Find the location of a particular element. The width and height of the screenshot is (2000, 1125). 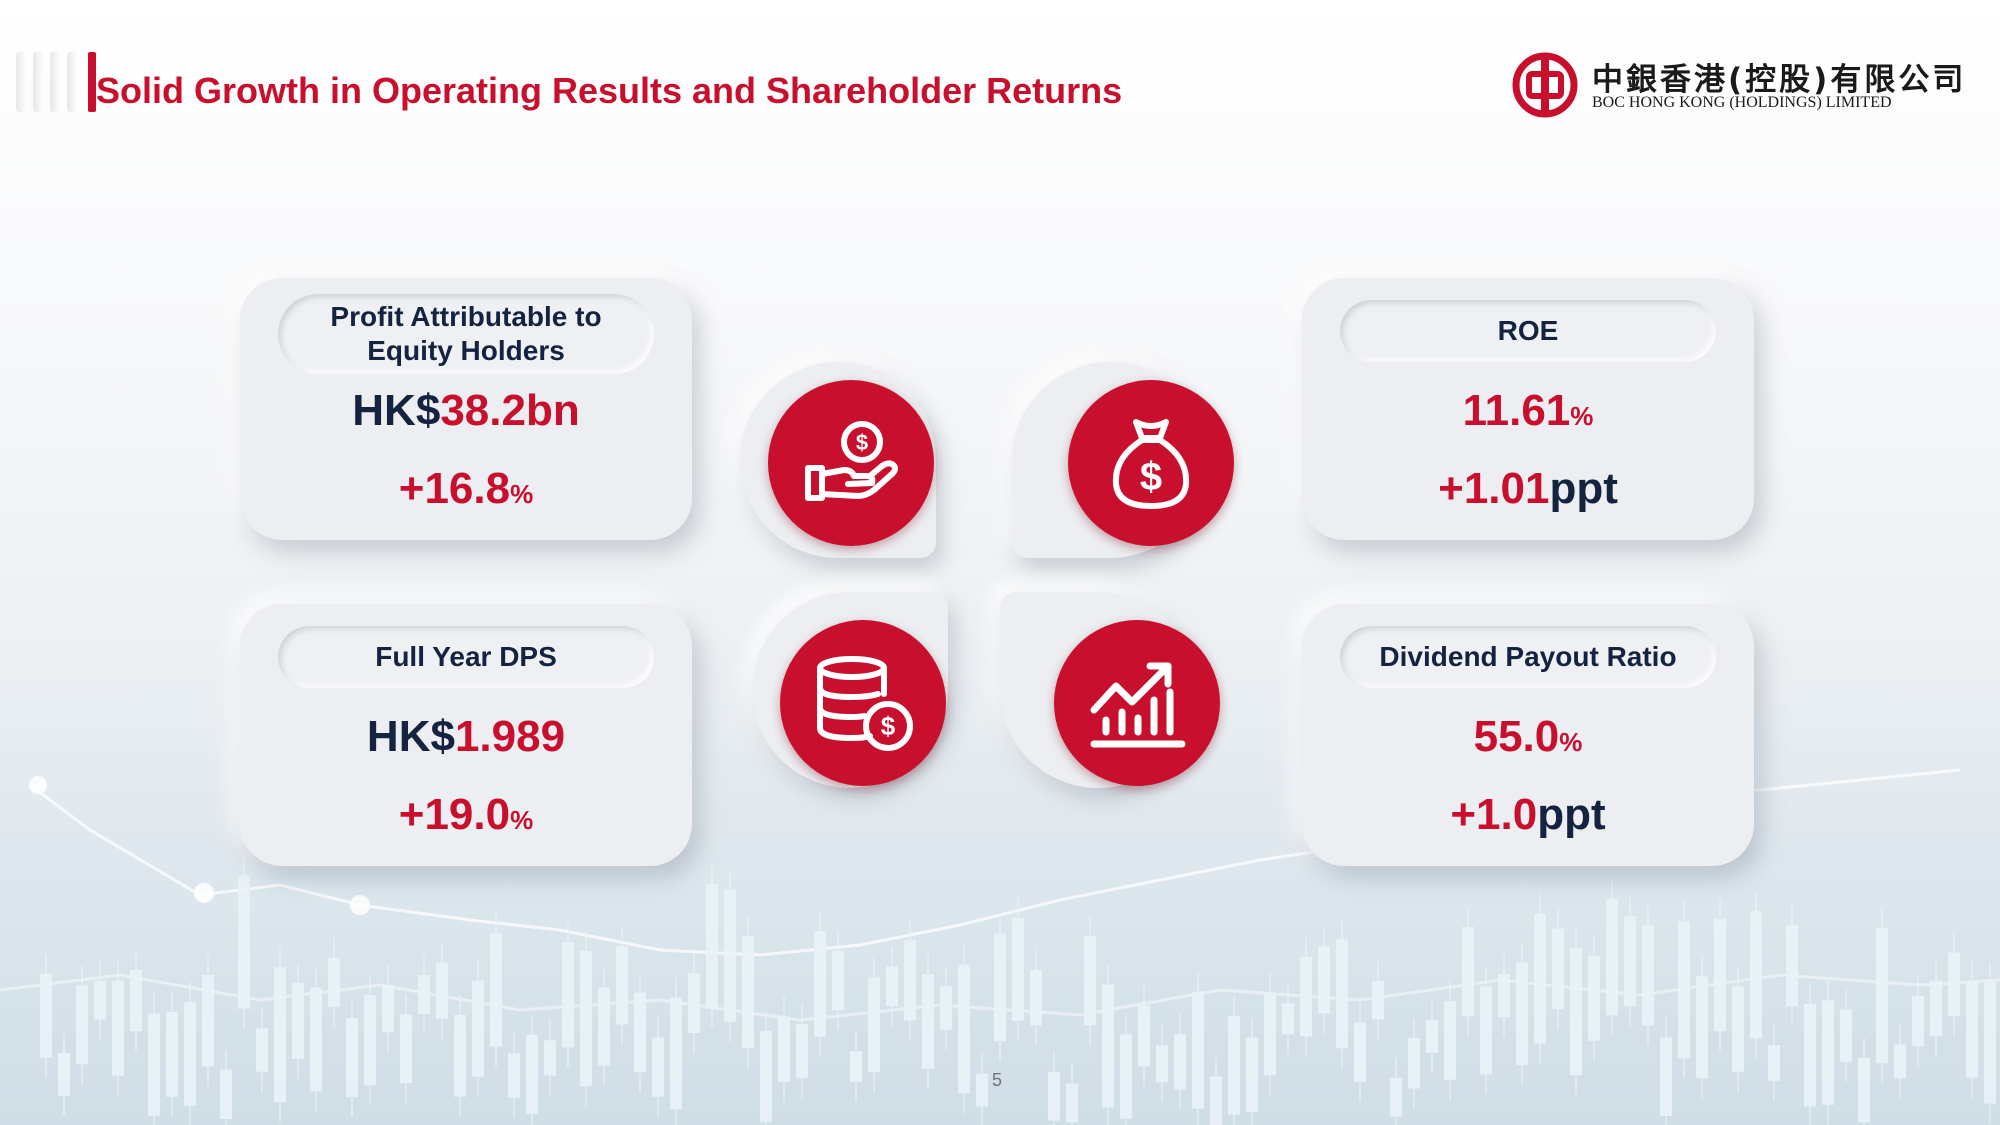

roe-value: 11.61% is located at coordinates (1528, 410).